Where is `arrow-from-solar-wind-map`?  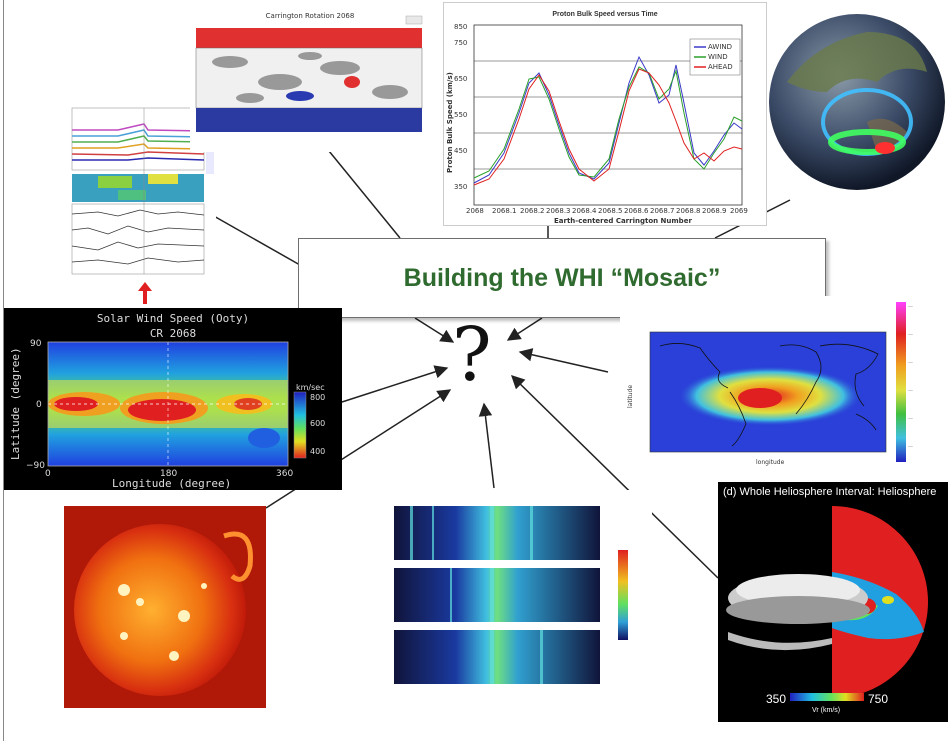
arrow-from-solar-wind-map is located at coordinates (395, 384).